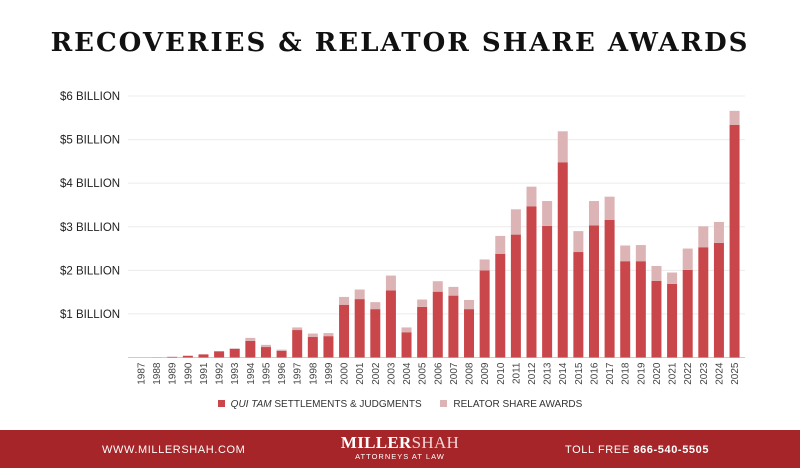 Image resolution: width=800 pixels, height=468 pixels. I want to click on logo-tagline: ATTORNEYS AT LAW, so click(400, 456).